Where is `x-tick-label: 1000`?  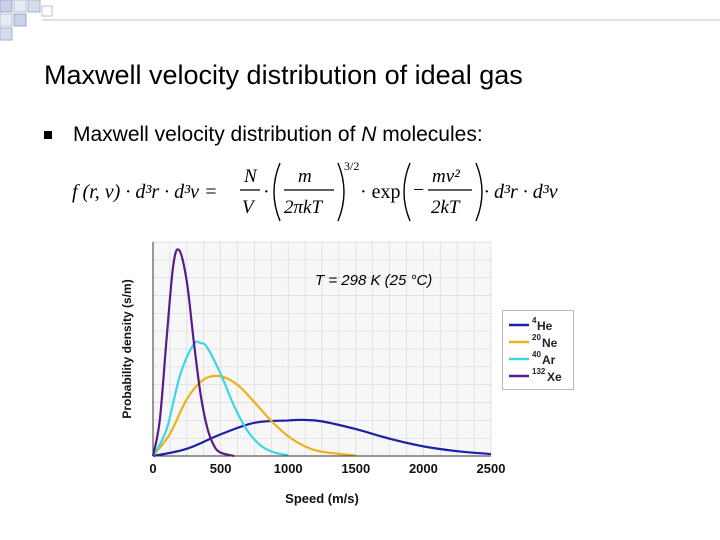
x-tick-label: 1000 is located at coordinates (288, 468).